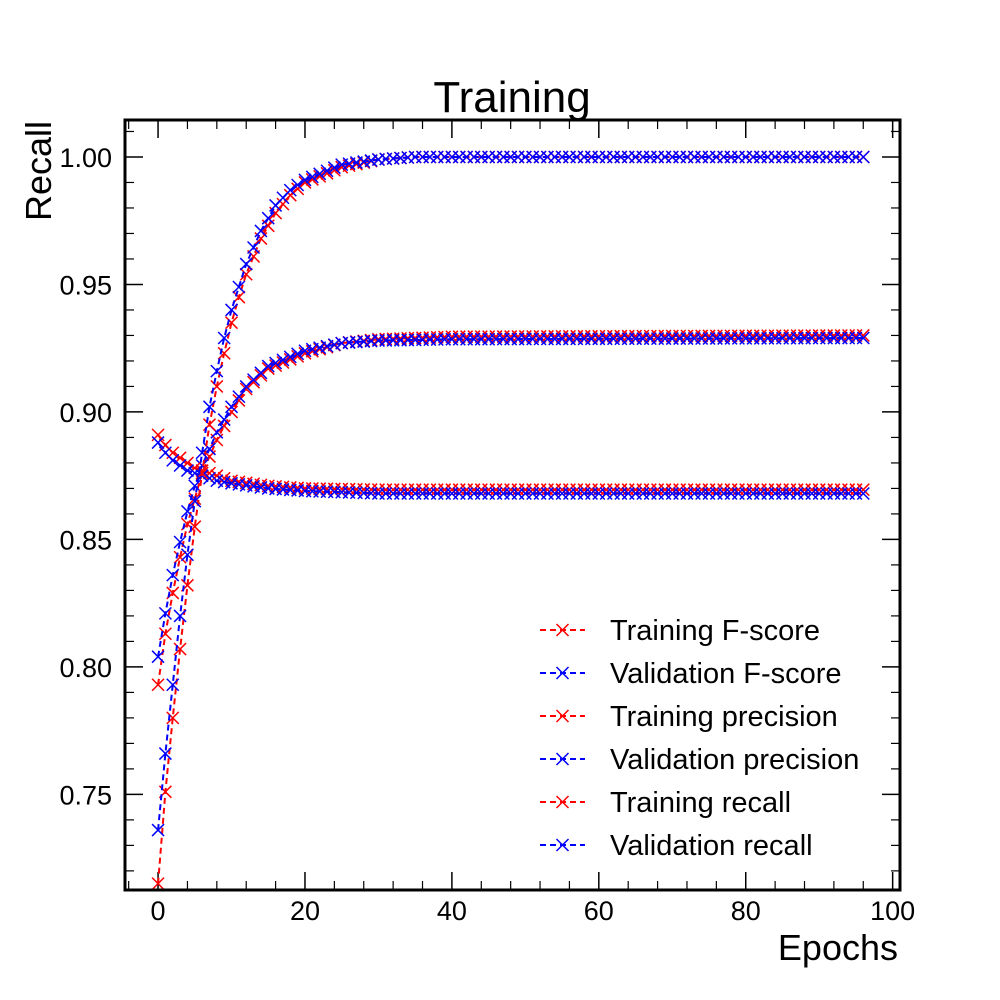  What do you see at coordinates (715, 631) in the screenshot?
I see `legend-label: Training F-score` at bounding box center [715, 631].